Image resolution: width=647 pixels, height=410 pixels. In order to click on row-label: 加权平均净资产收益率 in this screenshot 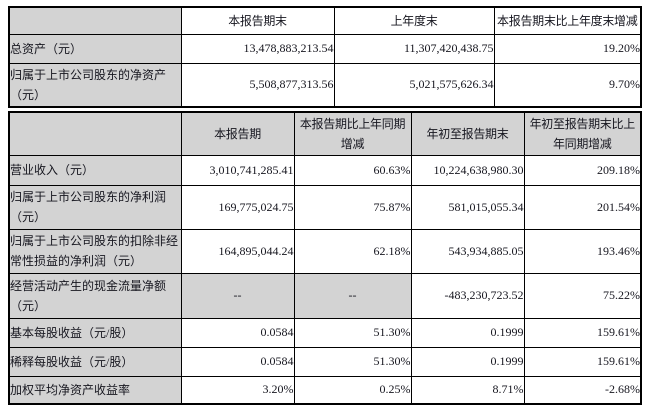, I will do `click(95, 390)`.